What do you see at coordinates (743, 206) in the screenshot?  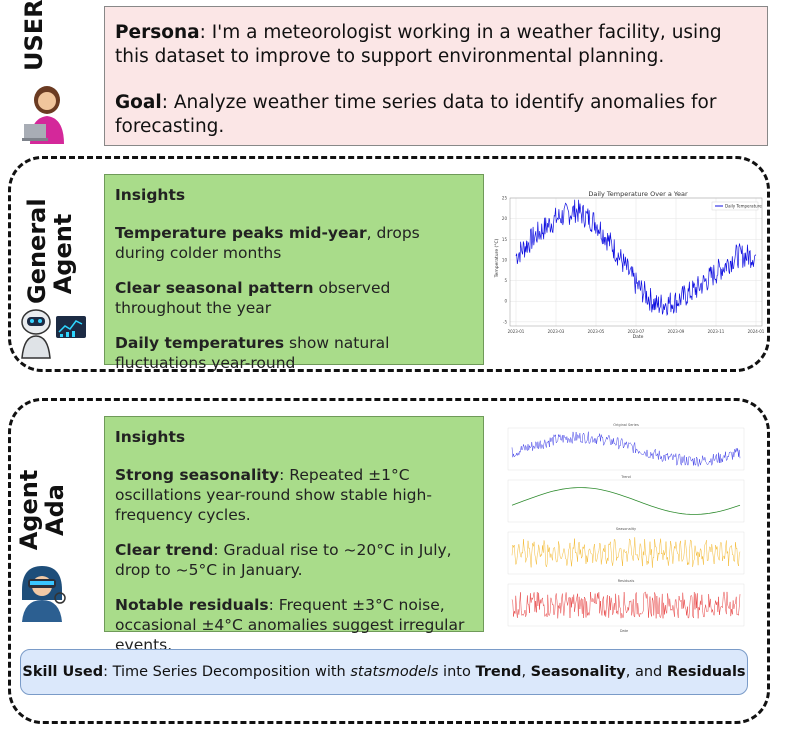 I see `chart-legend-label: Daily Temperature` at bounding box center [743, 206].